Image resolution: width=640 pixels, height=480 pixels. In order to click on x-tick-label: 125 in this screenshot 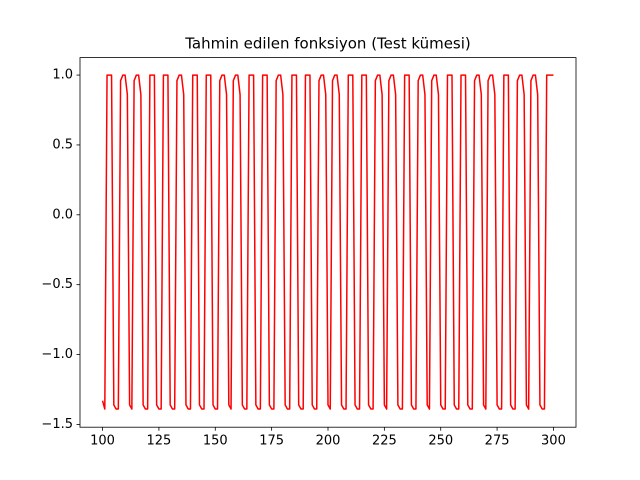, I will do `click(158, 441)`.